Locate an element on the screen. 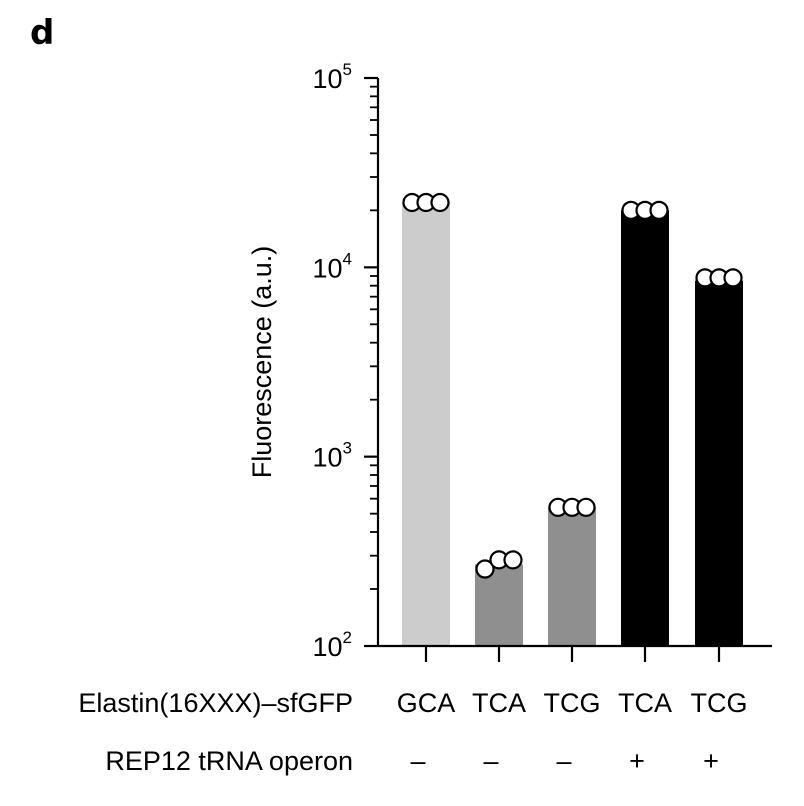 Image resolution: width=804 pixels, height=806 pixels. category-label-5: TCG is located at coordinates (719, 703).